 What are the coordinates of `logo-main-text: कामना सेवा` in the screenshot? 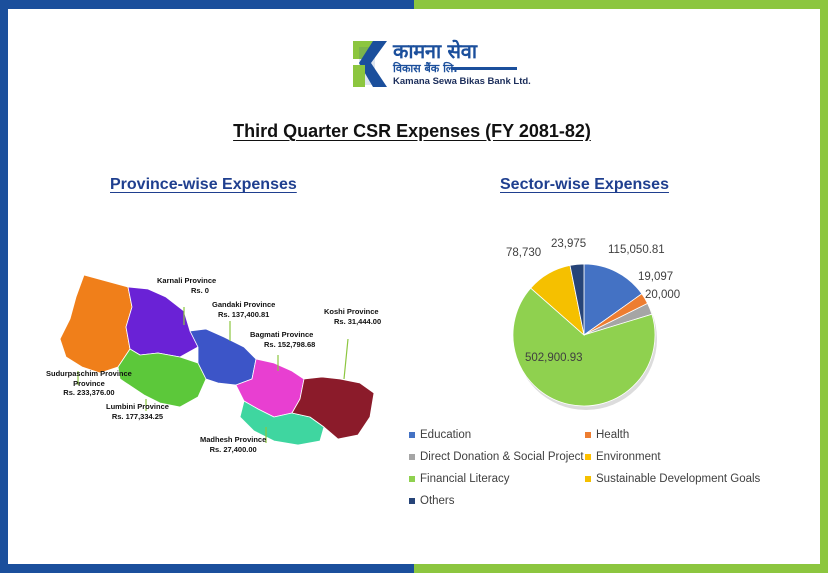 It's located at (435, 51).